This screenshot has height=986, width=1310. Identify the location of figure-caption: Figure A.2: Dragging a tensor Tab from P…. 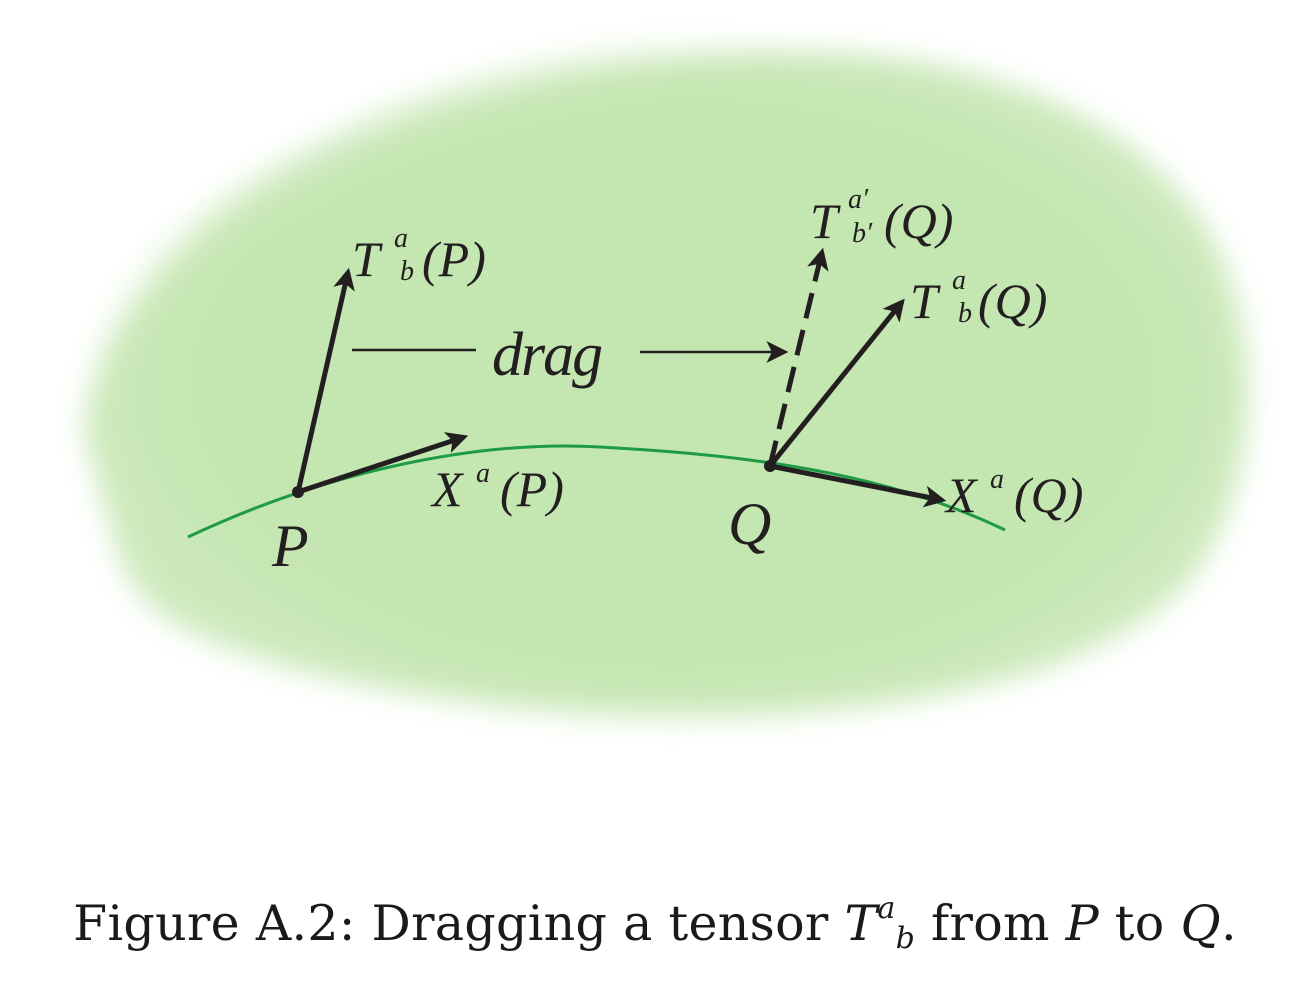
(655, 924).